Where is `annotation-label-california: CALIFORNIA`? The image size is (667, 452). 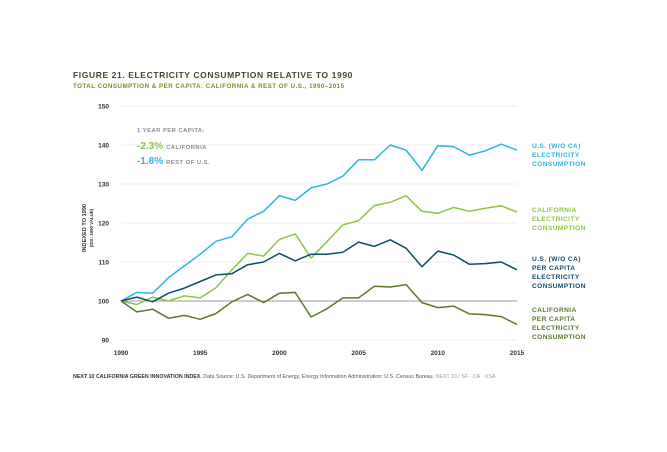
annotation-label-california: CALIFORNIA is located at coordinates (186, 148).